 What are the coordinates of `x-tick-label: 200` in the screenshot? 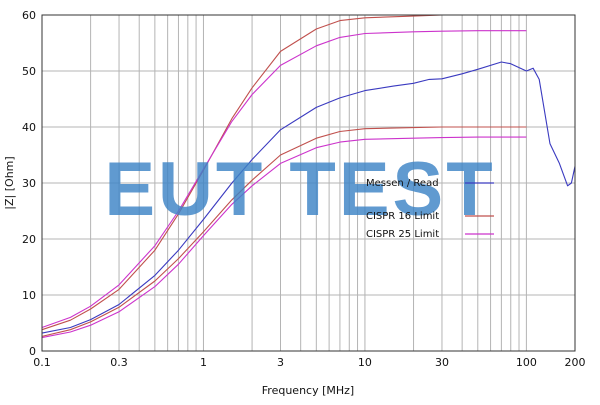 It's located at (575, 362).